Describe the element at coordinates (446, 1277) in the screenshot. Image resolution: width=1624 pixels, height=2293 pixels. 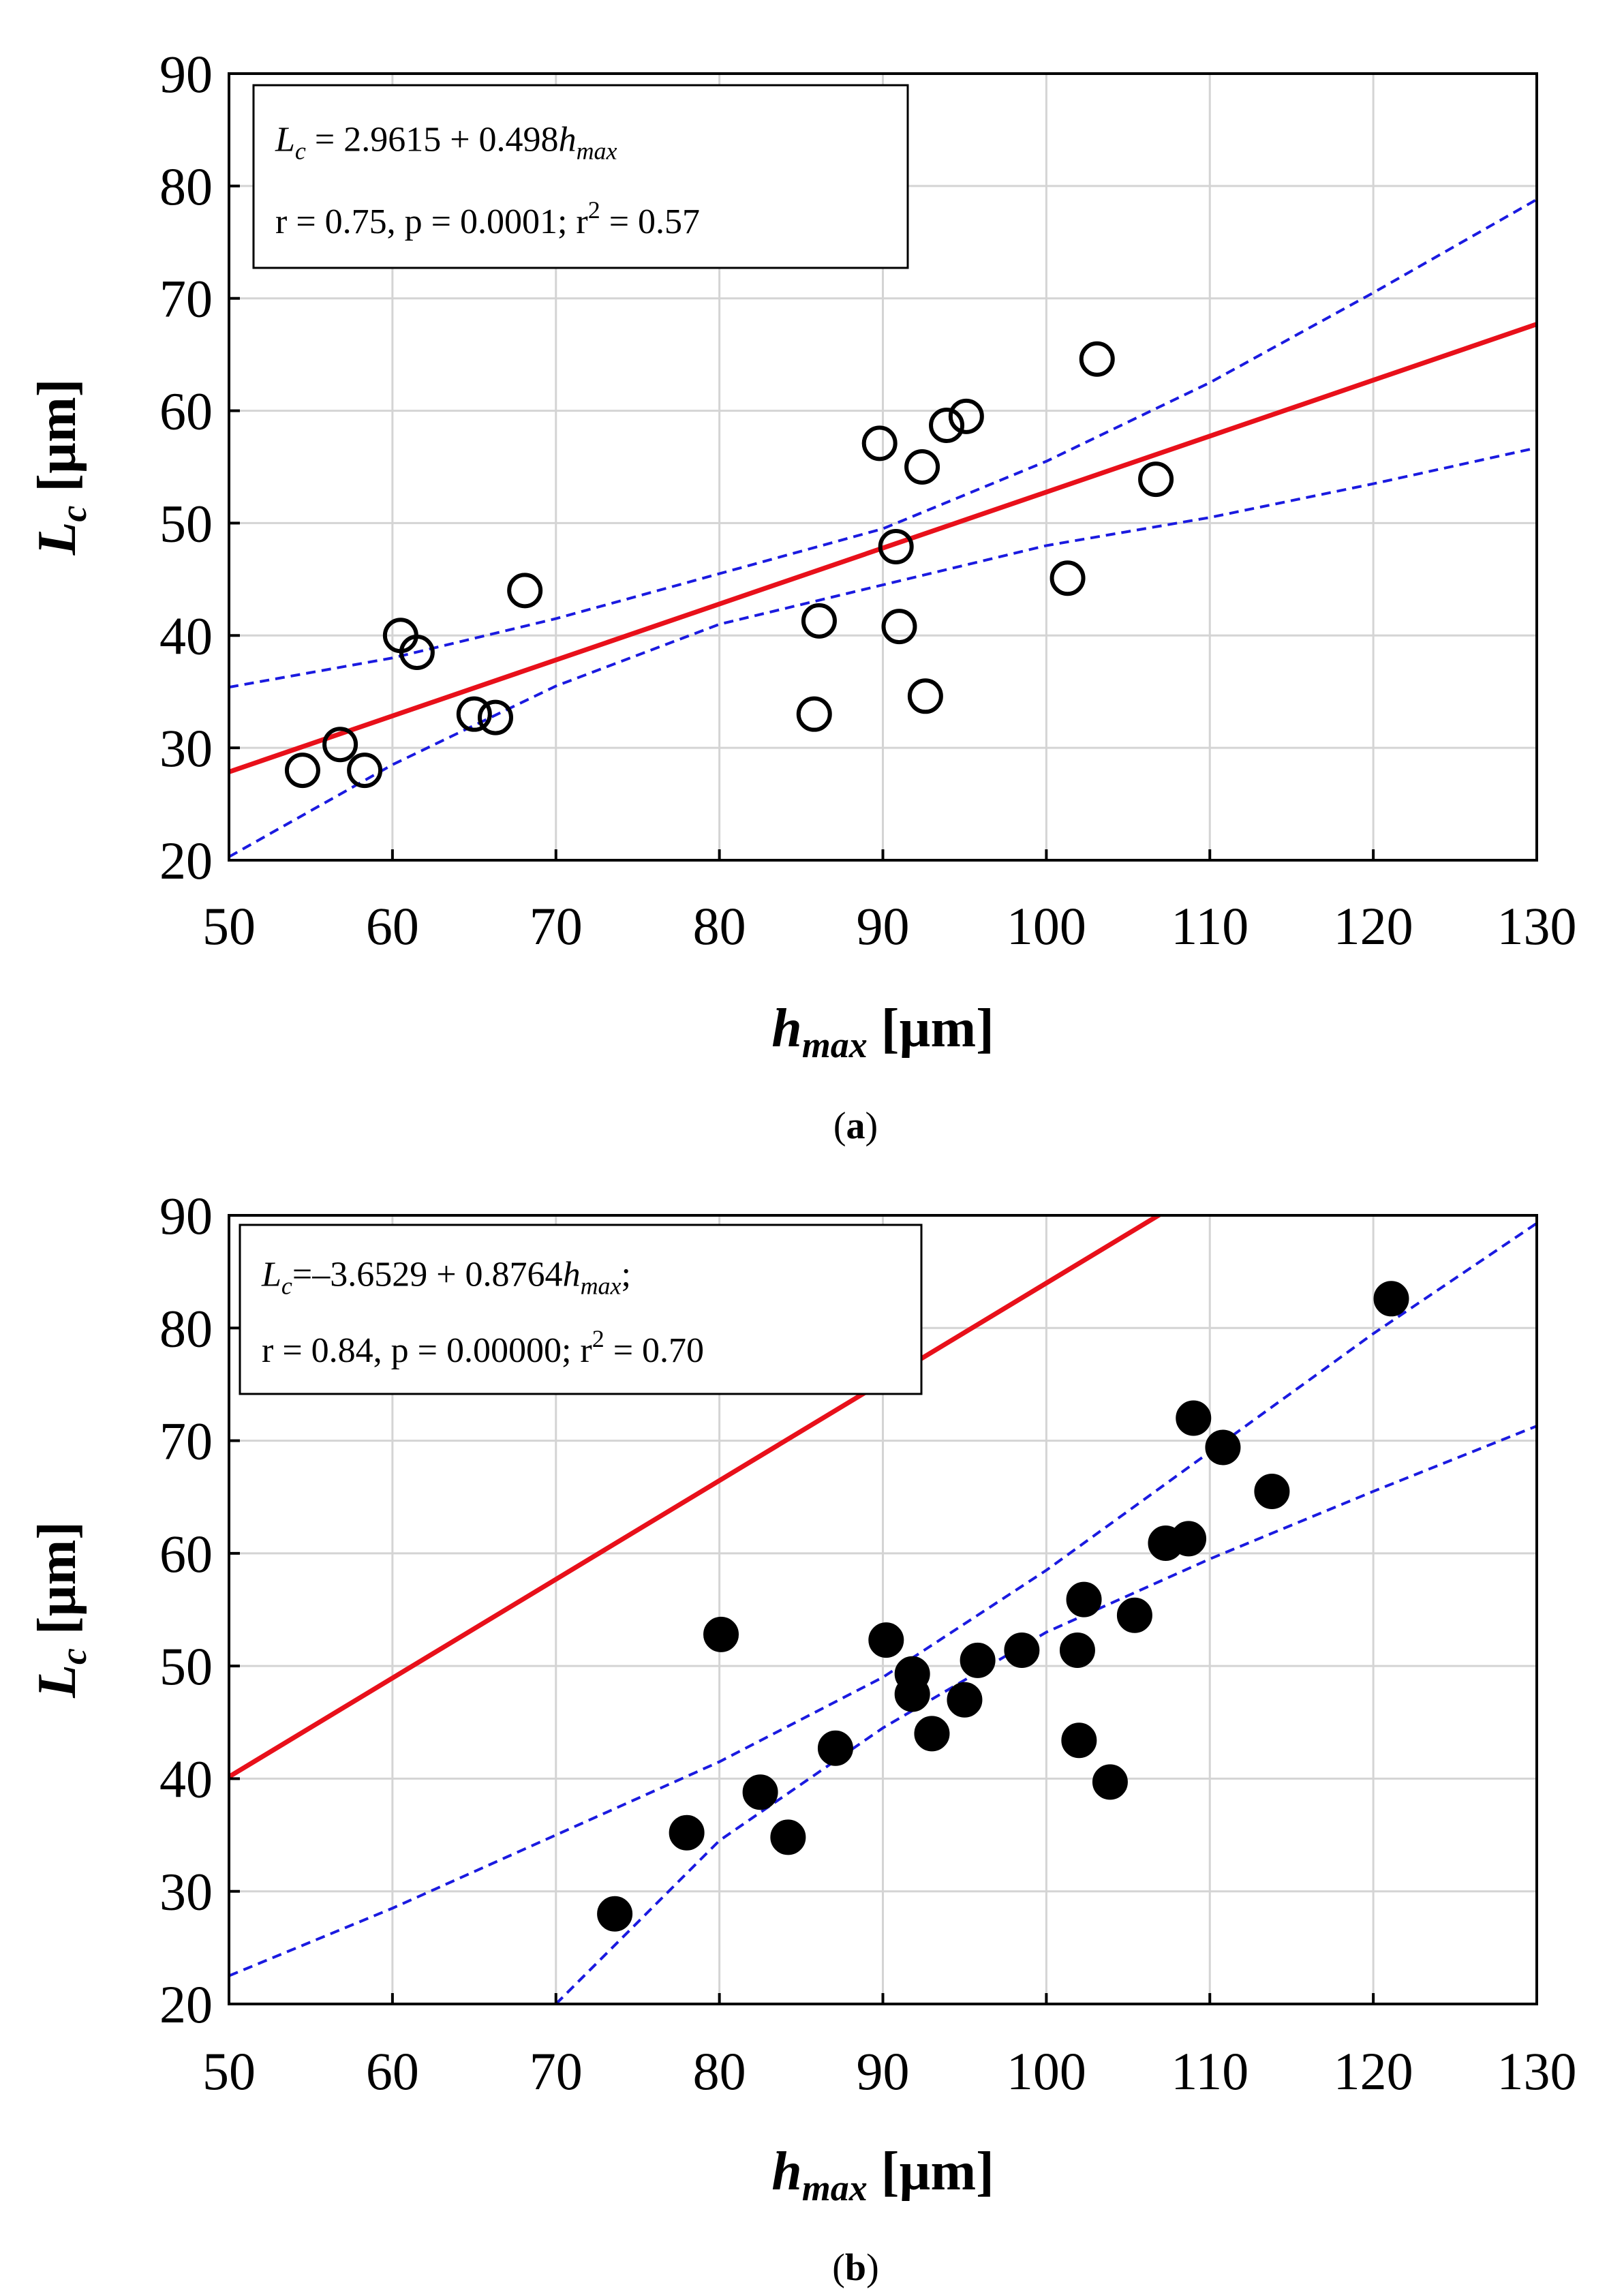
I see `annotation-equation: Lc=–3.6529 + 0.8764hmax;` at that location.